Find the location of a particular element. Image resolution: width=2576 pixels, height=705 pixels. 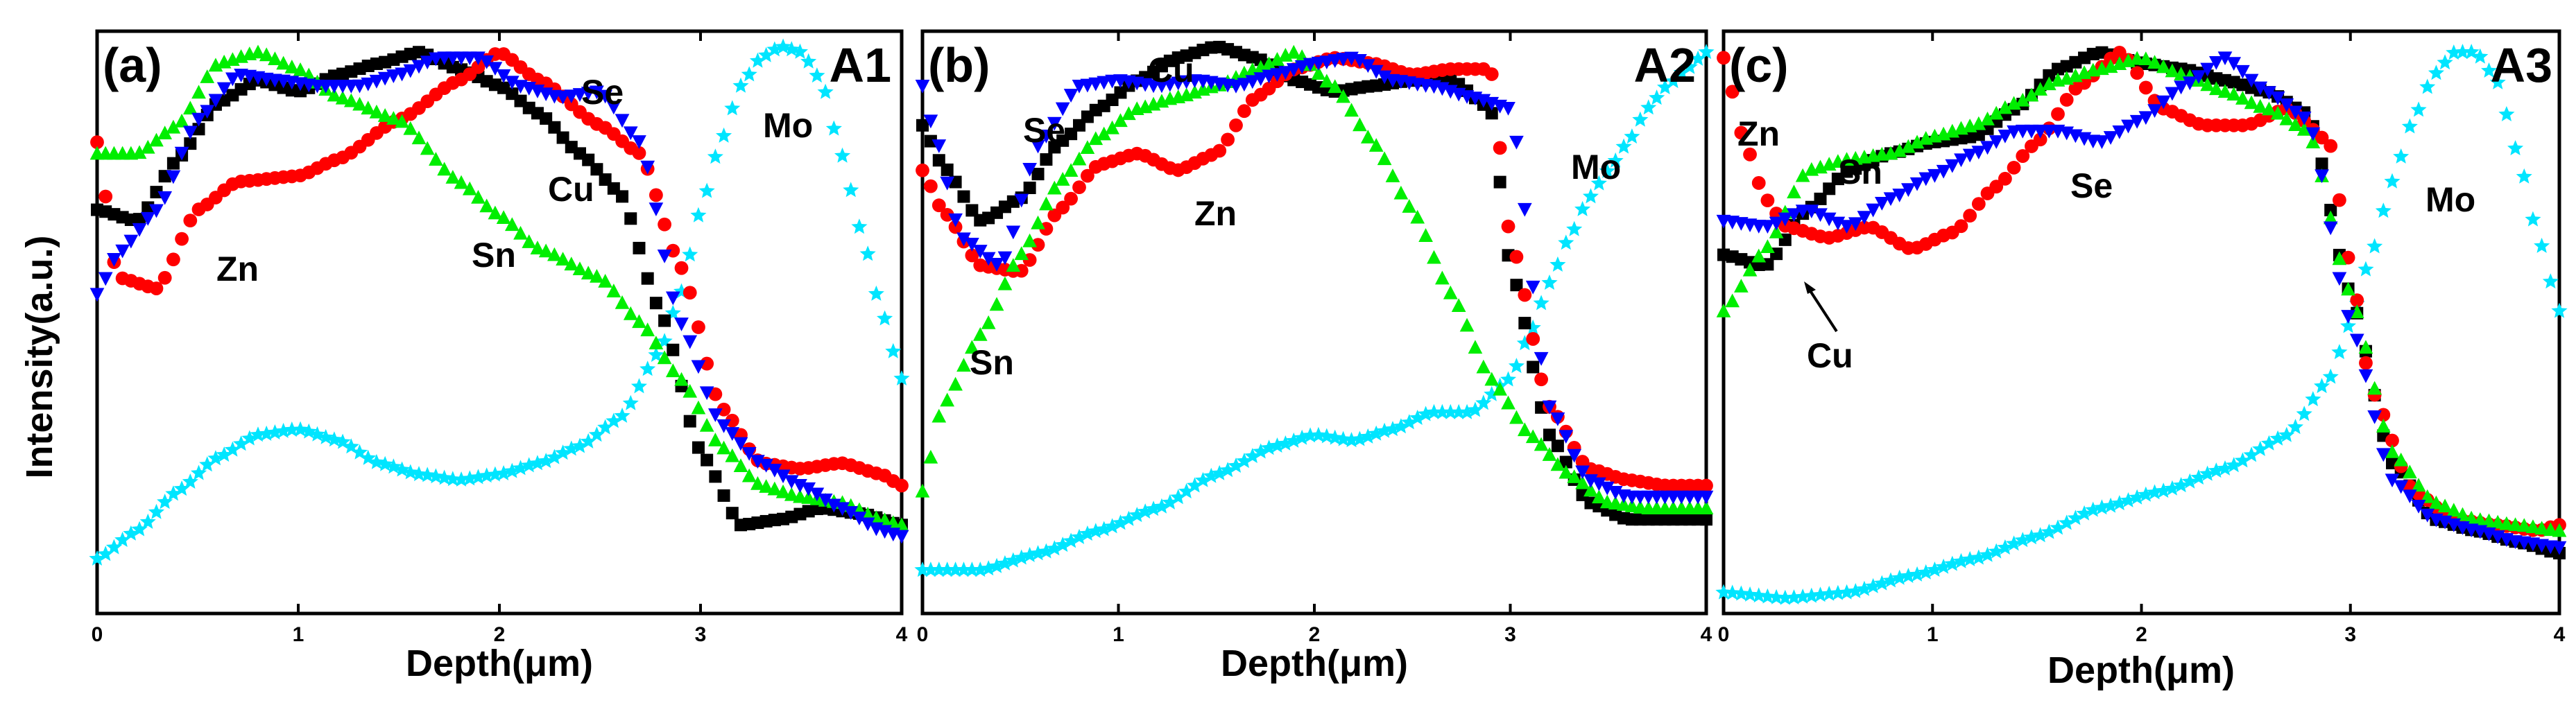

x-tick-label: 2 is located at coordinates (2141, 634).